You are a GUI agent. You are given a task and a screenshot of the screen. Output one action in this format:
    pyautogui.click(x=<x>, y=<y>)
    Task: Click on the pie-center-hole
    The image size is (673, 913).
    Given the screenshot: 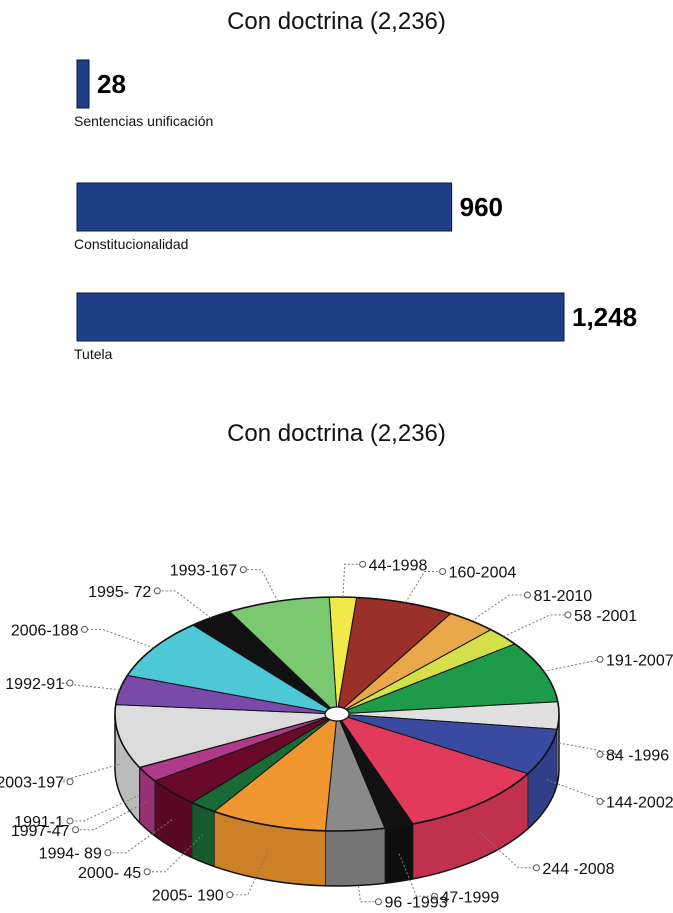 What is the action you would take?
    pyautogui.click(x=337, y=714)
    